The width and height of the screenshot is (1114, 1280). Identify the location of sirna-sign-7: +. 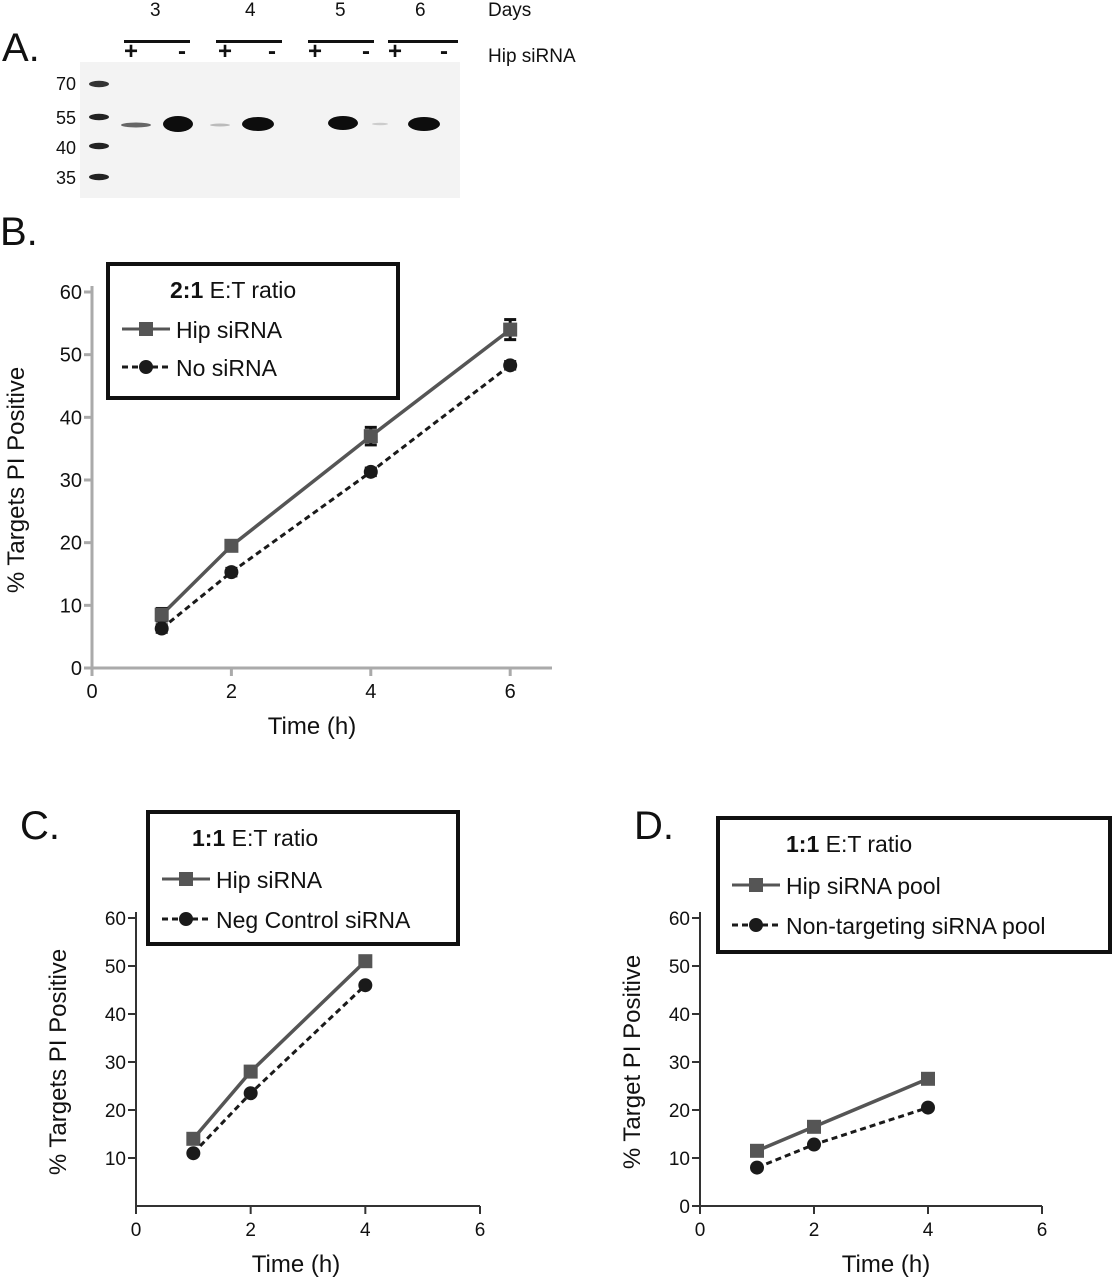
(395, 51).